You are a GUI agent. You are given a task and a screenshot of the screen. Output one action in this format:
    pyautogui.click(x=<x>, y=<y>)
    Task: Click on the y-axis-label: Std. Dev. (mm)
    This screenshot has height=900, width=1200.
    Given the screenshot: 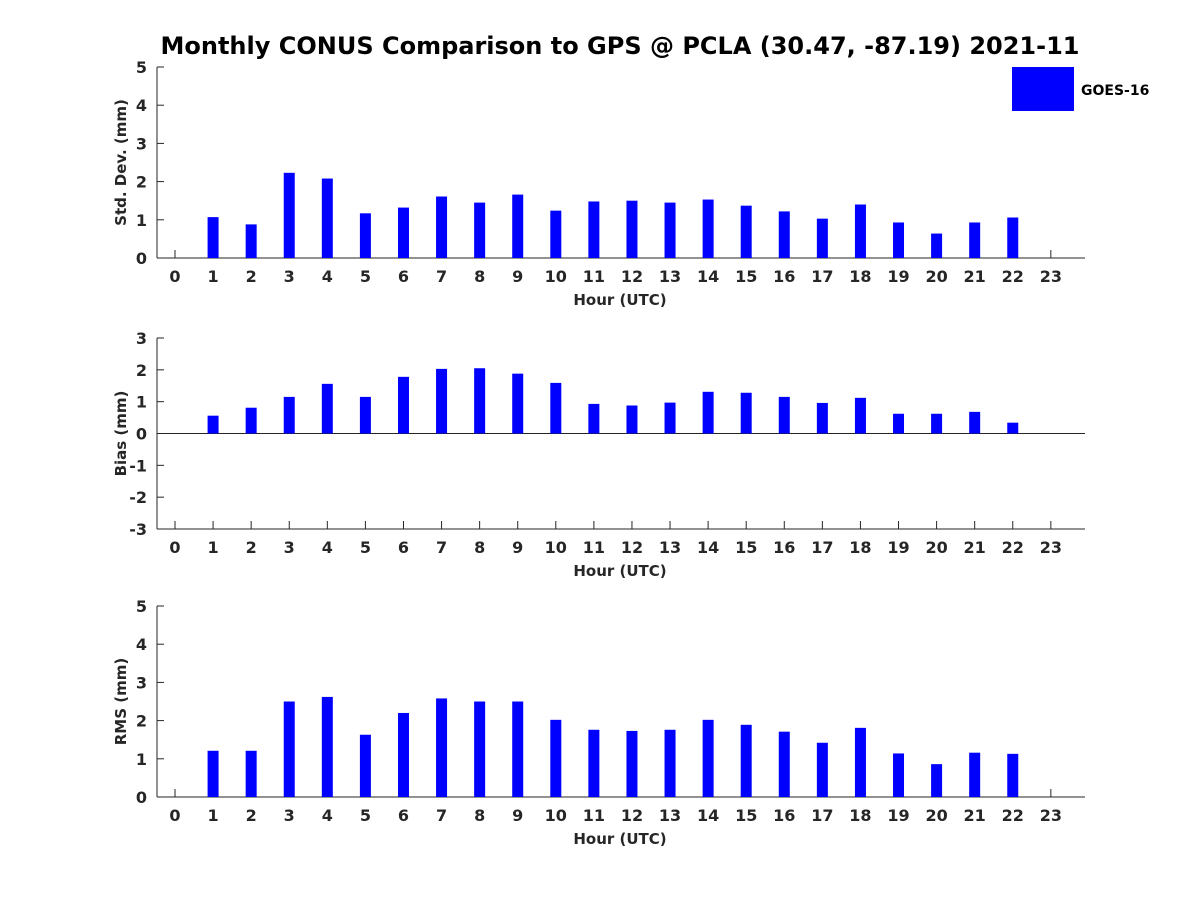 What is the action you would take?
    pyautogui.click(x=121, y=162)
    